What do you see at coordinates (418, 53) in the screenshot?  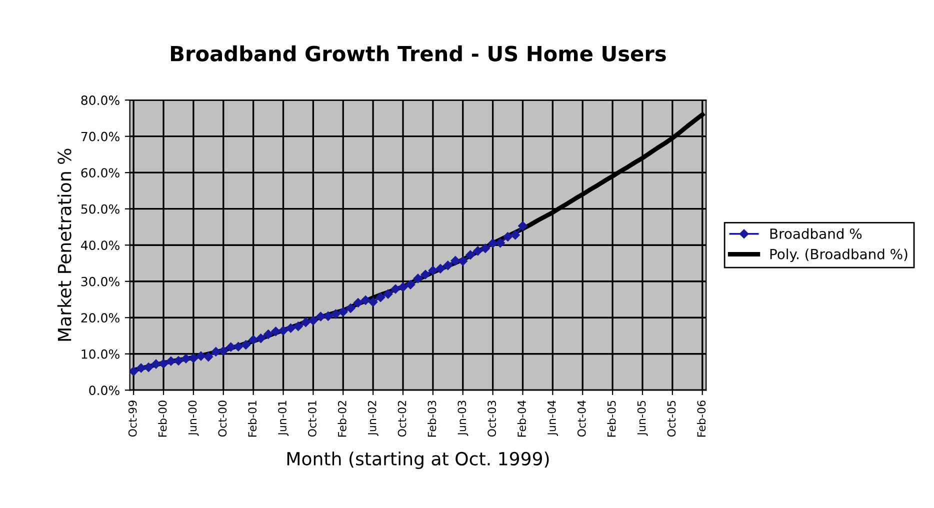 I see `chart-title: Broadband Growth Trend - US Home Users` at bounding box center [418, 53].